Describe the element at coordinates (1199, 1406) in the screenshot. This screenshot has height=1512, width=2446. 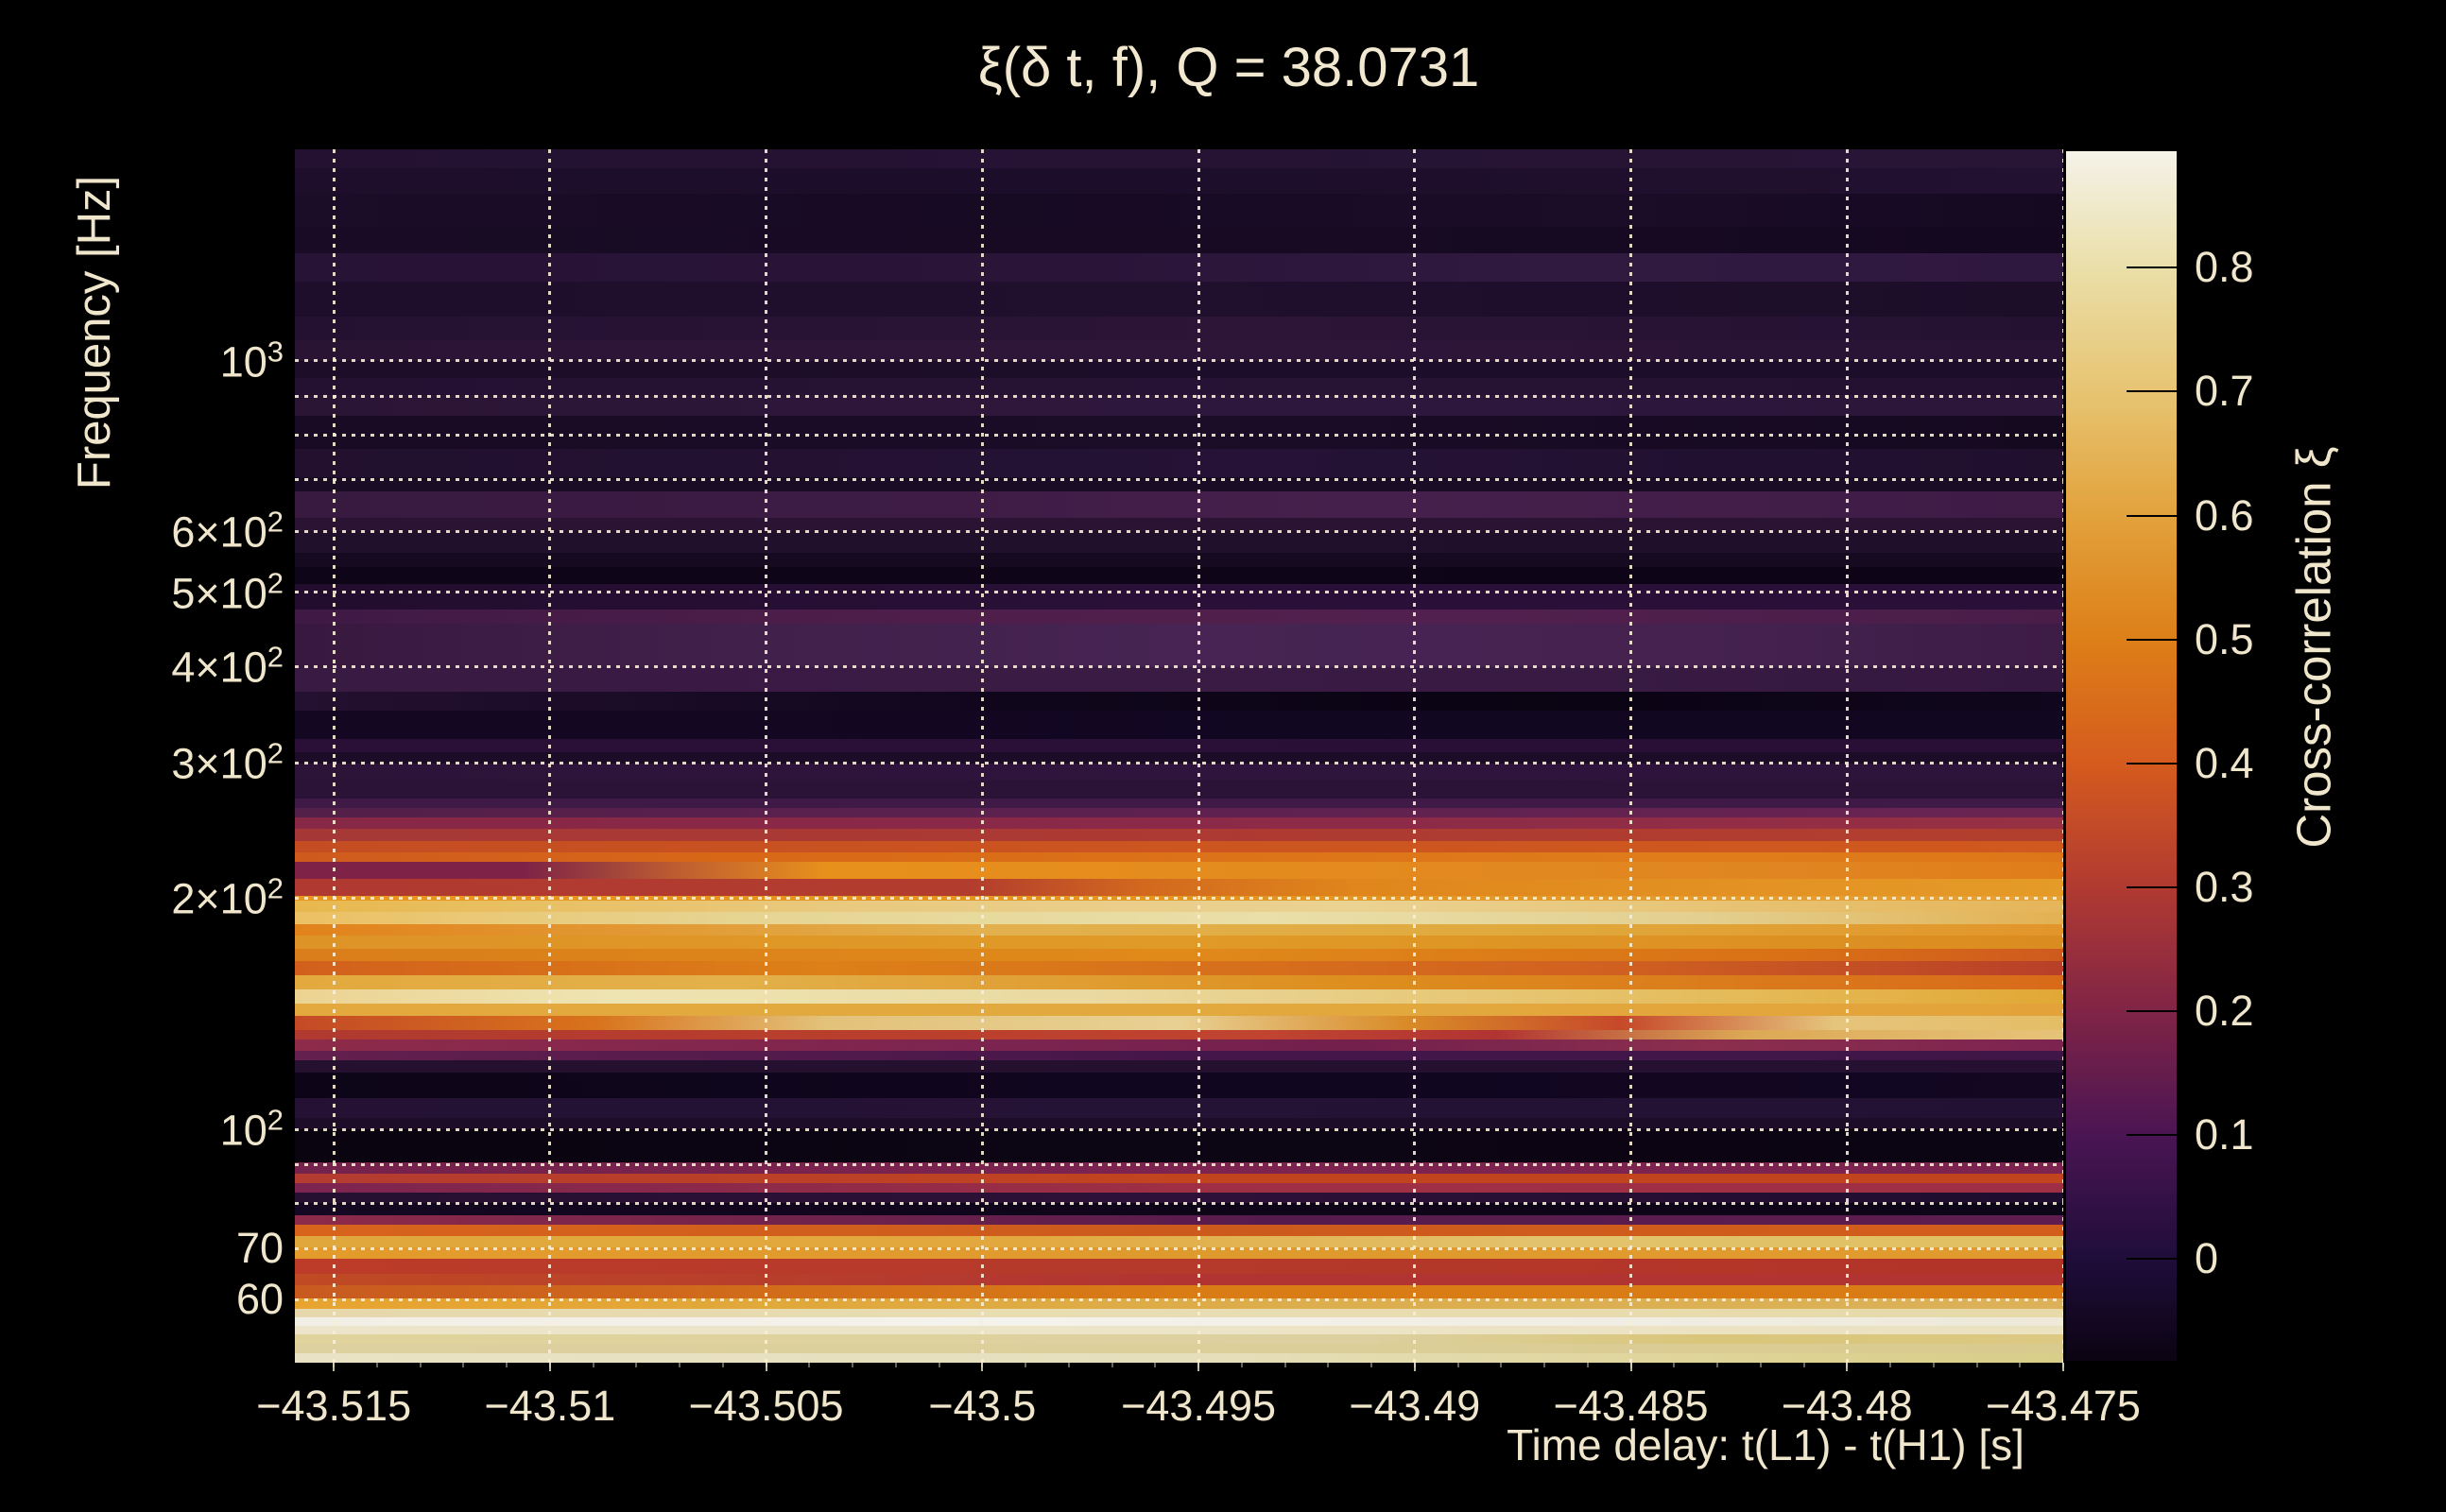
I see `x-tick-label: −43.495` at that location.